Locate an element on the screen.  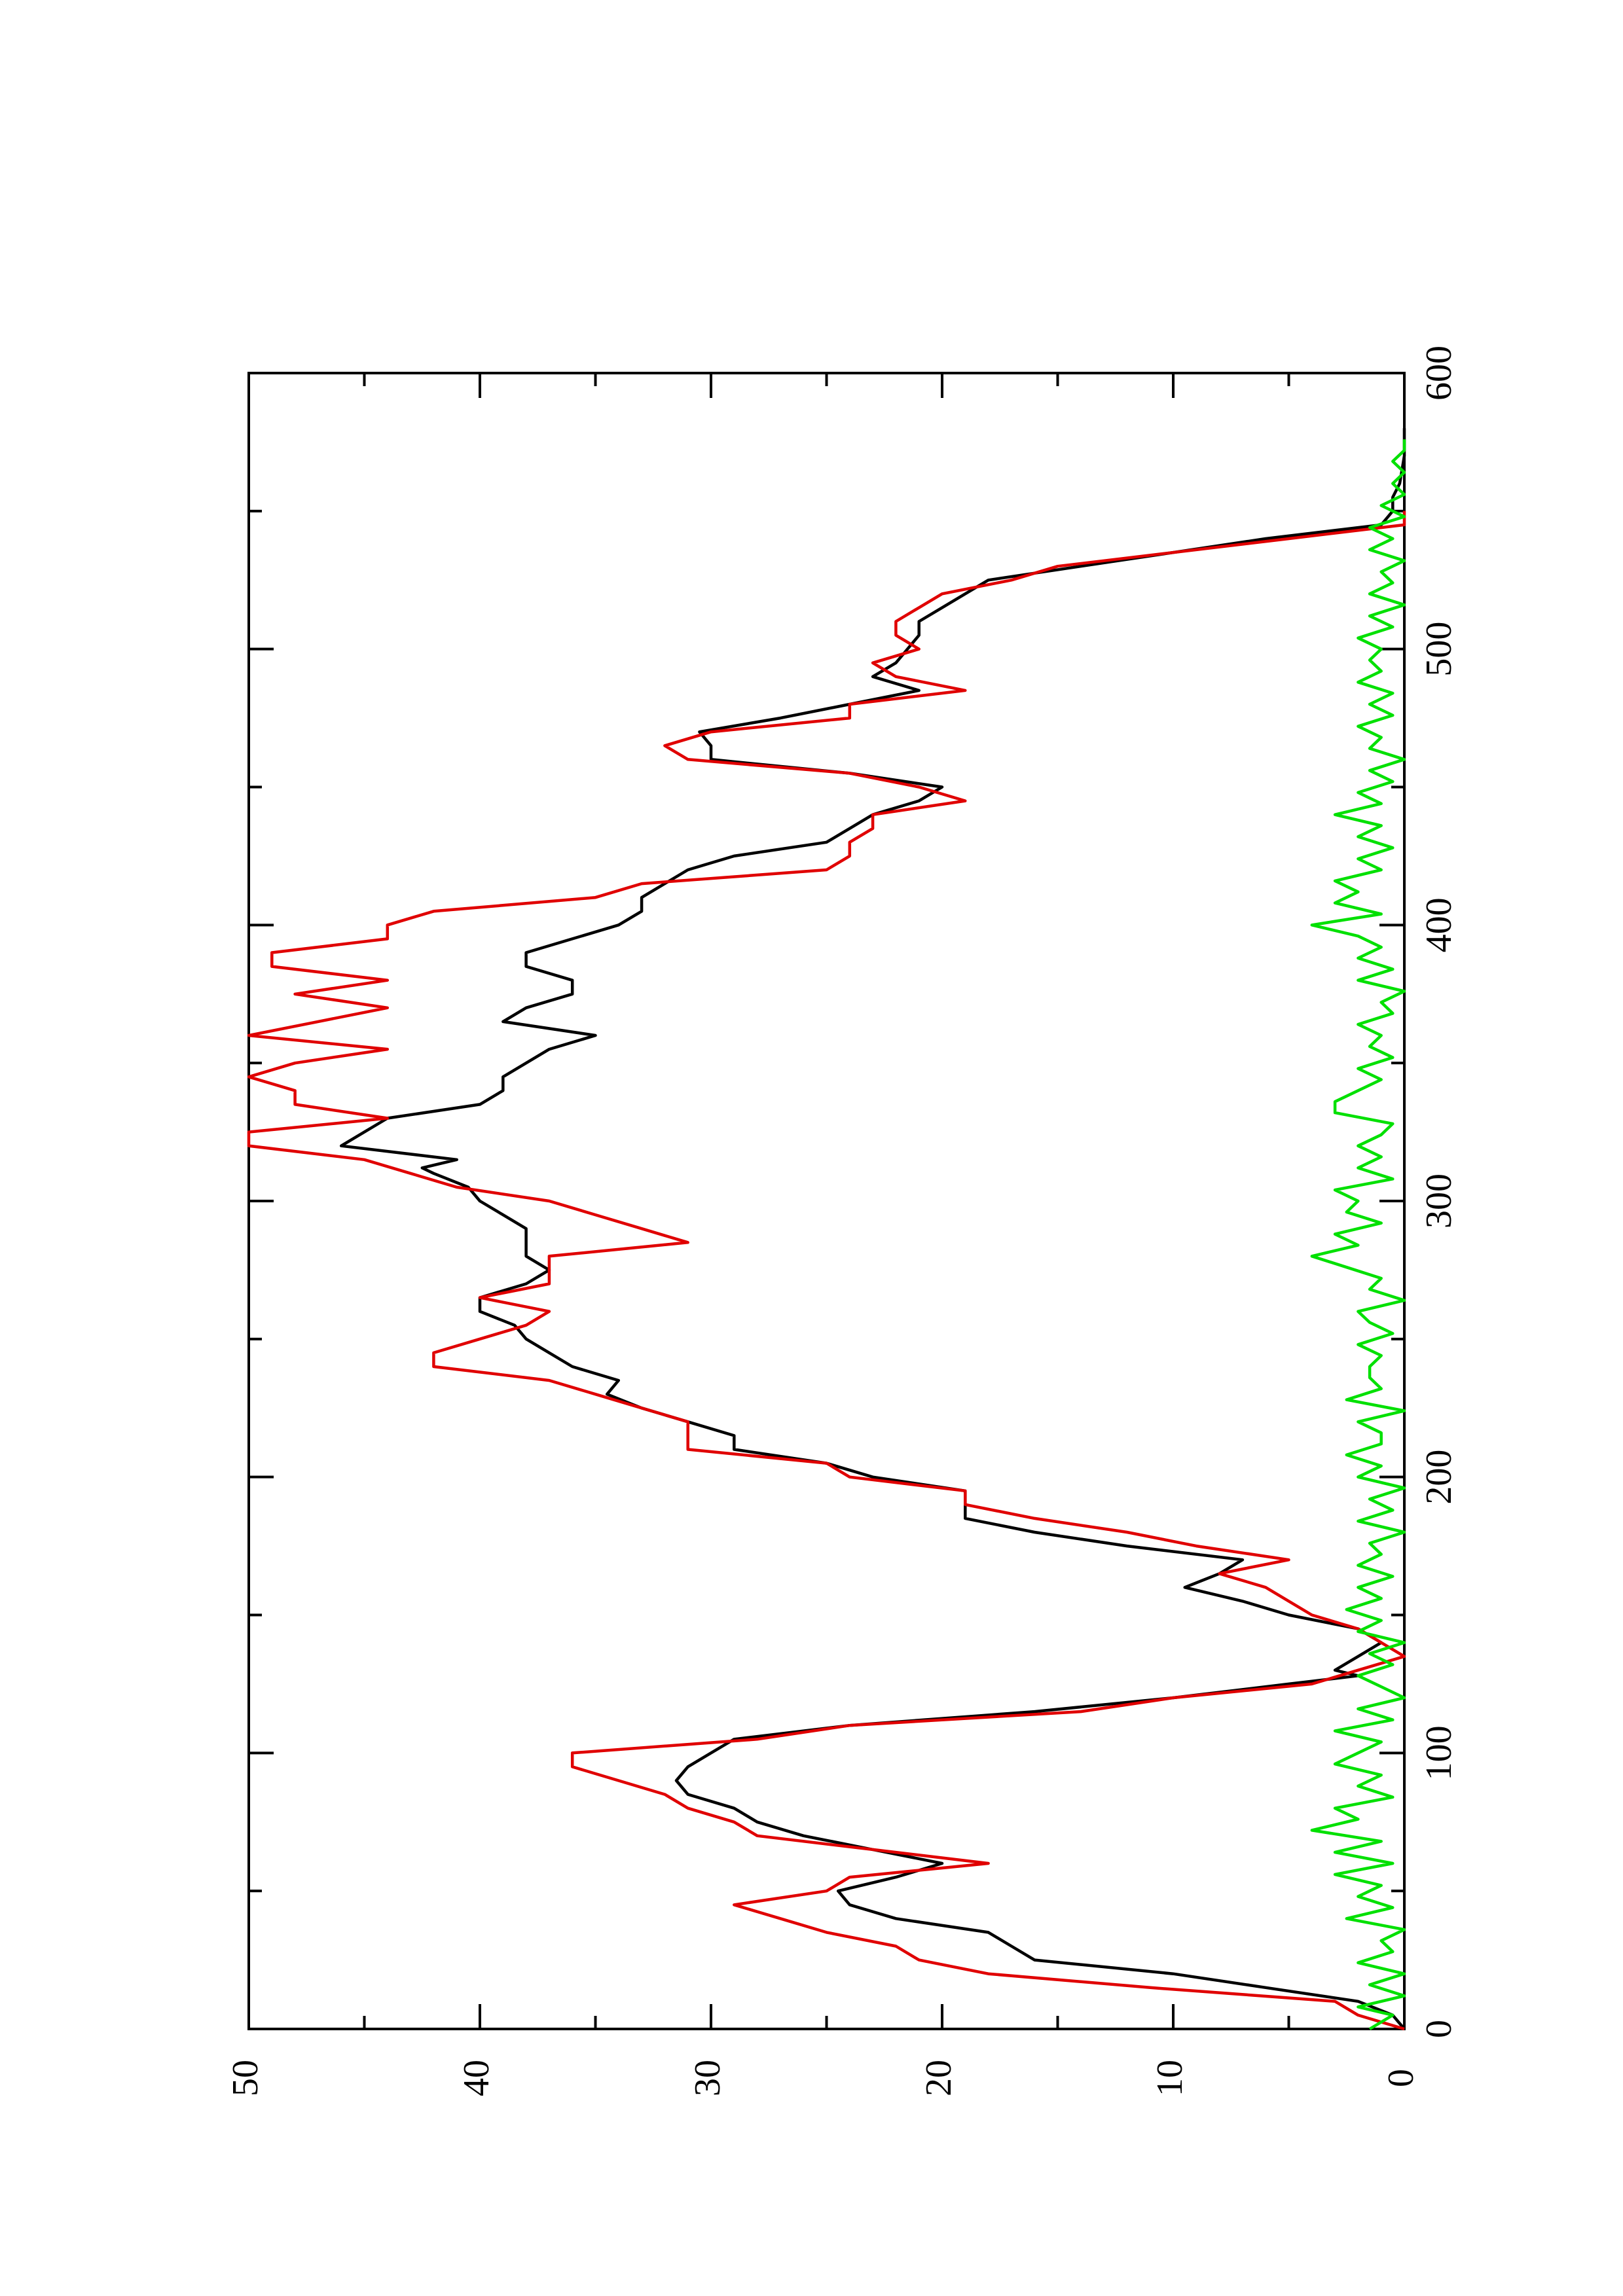
y-tick-label: 40 is located at coordinates (476, 2078).